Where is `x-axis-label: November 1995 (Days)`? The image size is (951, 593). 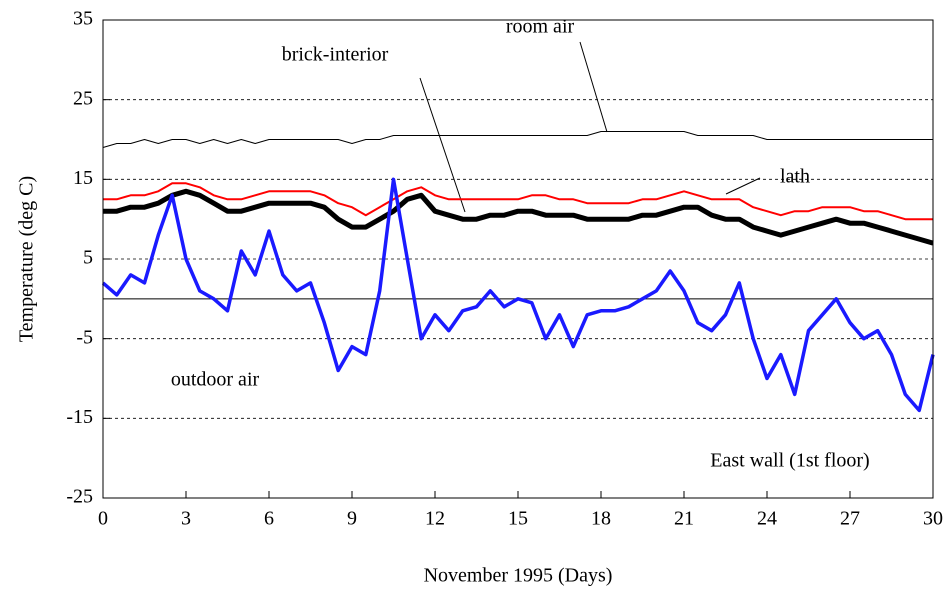 x-axis-label: November 1995 (Days) is located at coordinates (518, 576).